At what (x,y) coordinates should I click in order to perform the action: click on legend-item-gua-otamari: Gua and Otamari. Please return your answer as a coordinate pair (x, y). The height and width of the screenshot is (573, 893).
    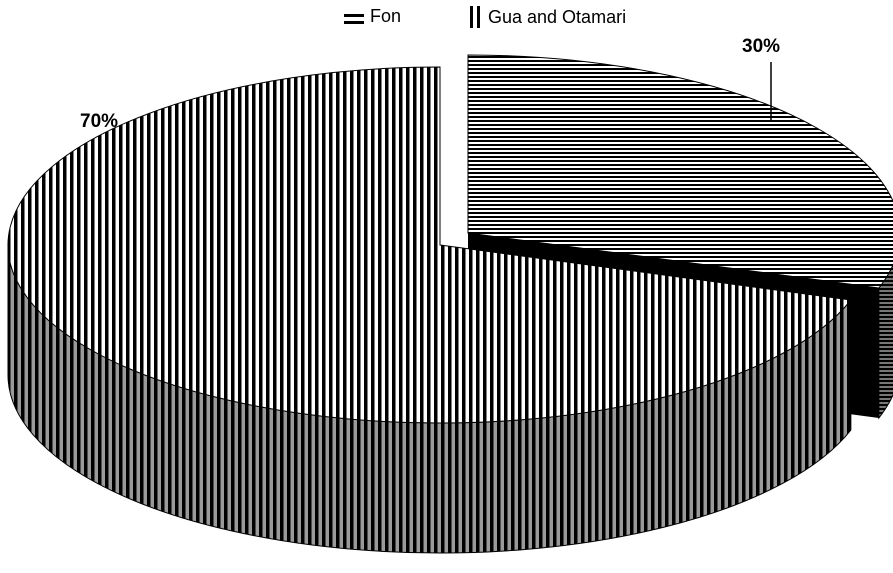
    Looking at the image, I should click on (548, 17).